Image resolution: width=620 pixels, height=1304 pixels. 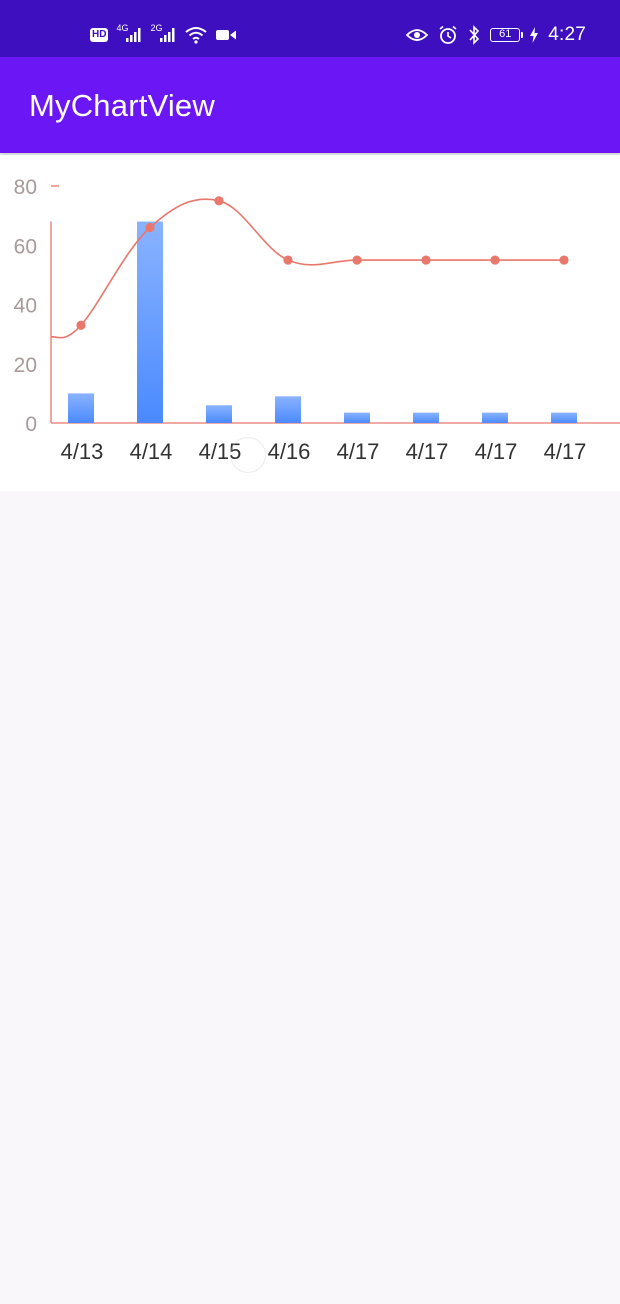 I want to click on video-camera-icon, so click(x=226, y=35).